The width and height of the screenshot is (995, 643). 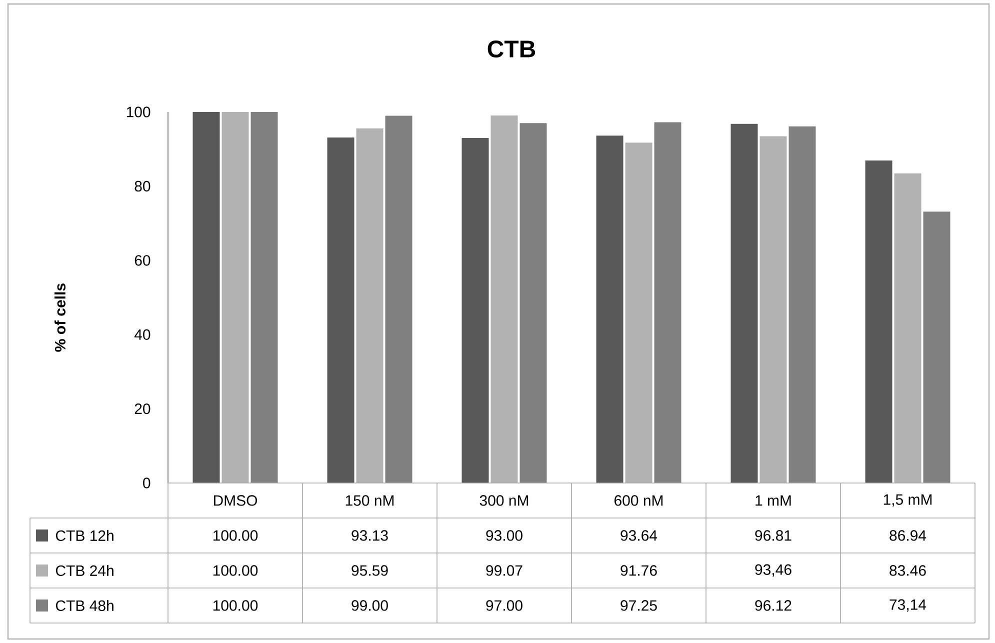 I want to click on x-tick-label: 1 mM, so click(x=773, y=500).